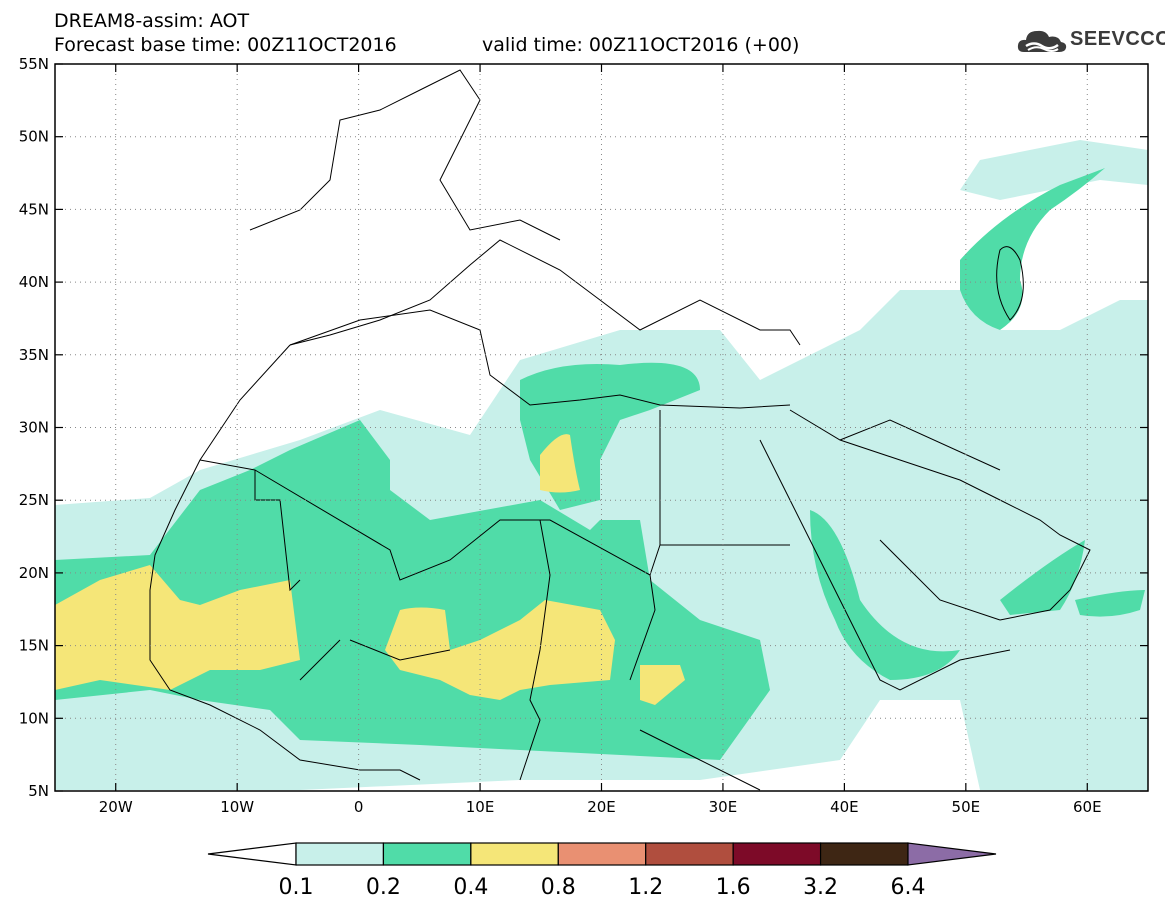 The height and width of the screenshot is (905, 1165). What do you see at coordinates (844, 807) in the screenshot?
I see `longitude-label: 40E` at bounding box center [844, 807].